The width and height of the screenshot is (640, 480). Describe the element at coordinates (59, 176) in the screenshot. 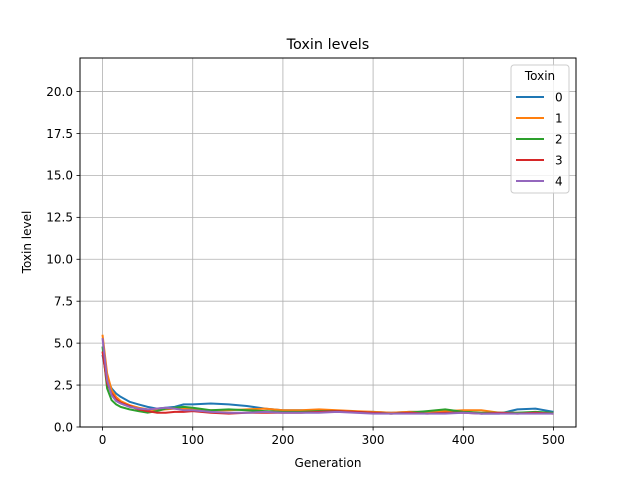

I see `y-tick-label: 15.0` at that location.